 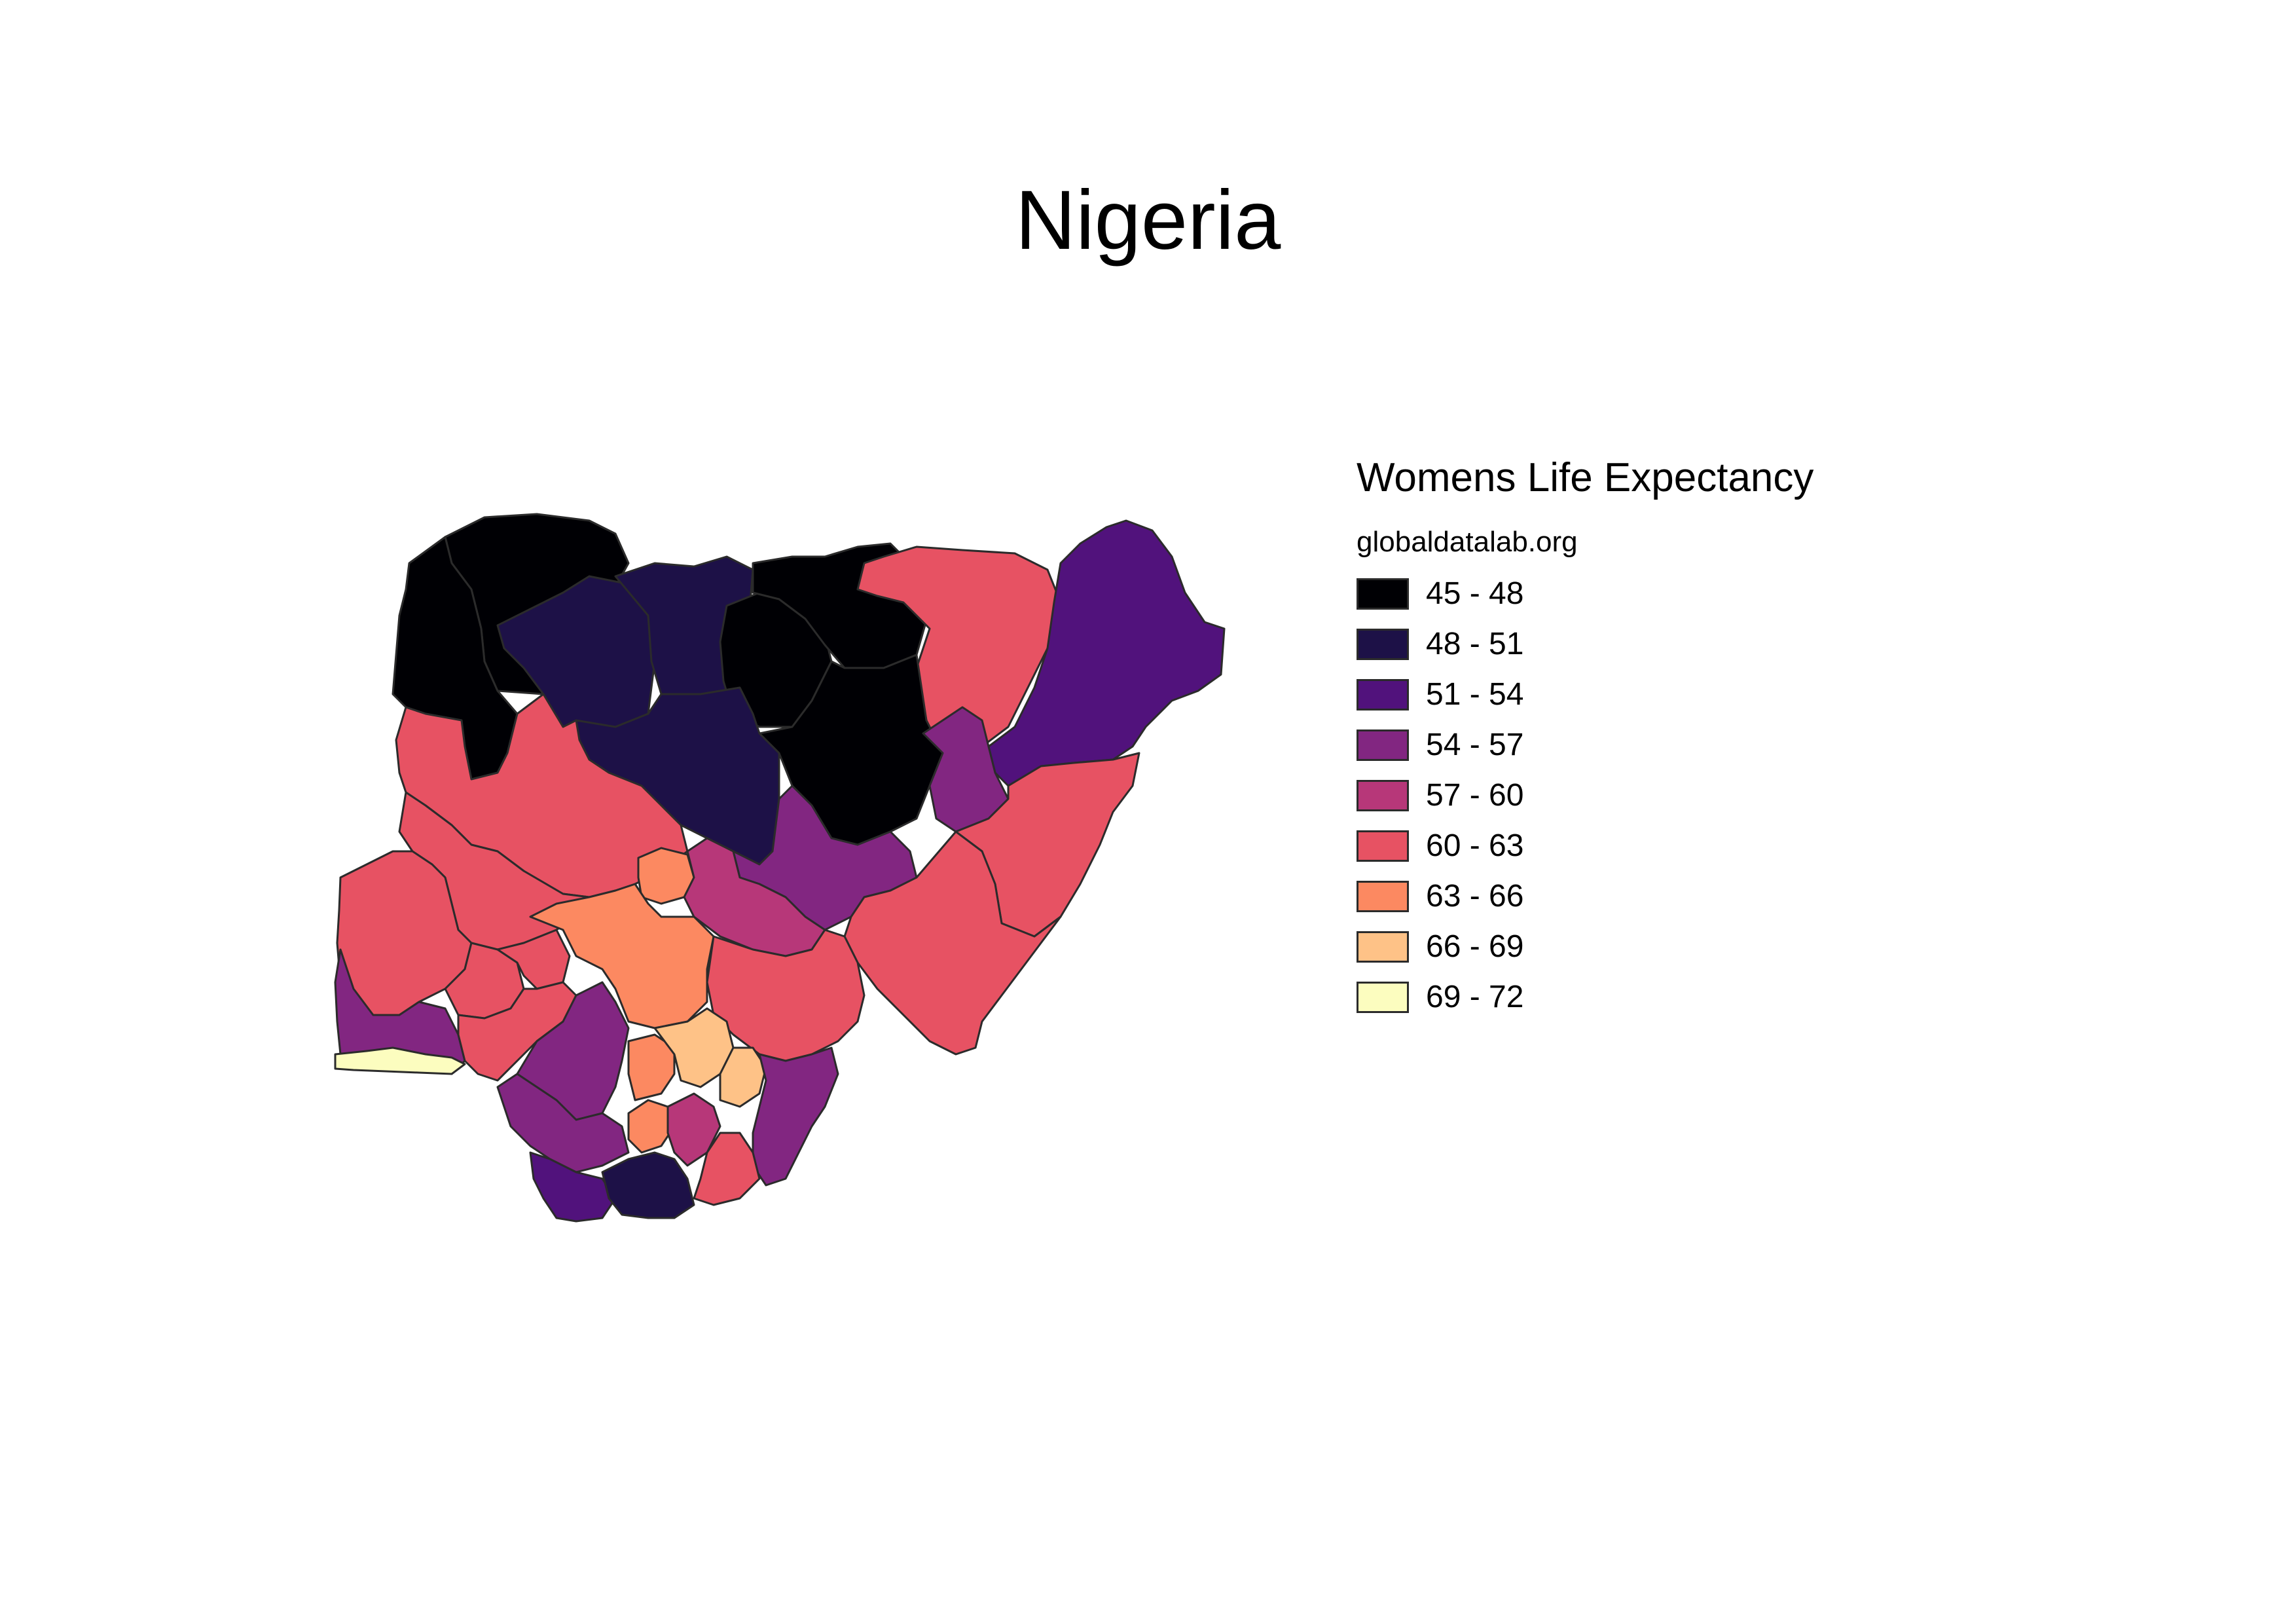 I want to click on legend-item: 66 - 69, so click(x=1605, y=946).